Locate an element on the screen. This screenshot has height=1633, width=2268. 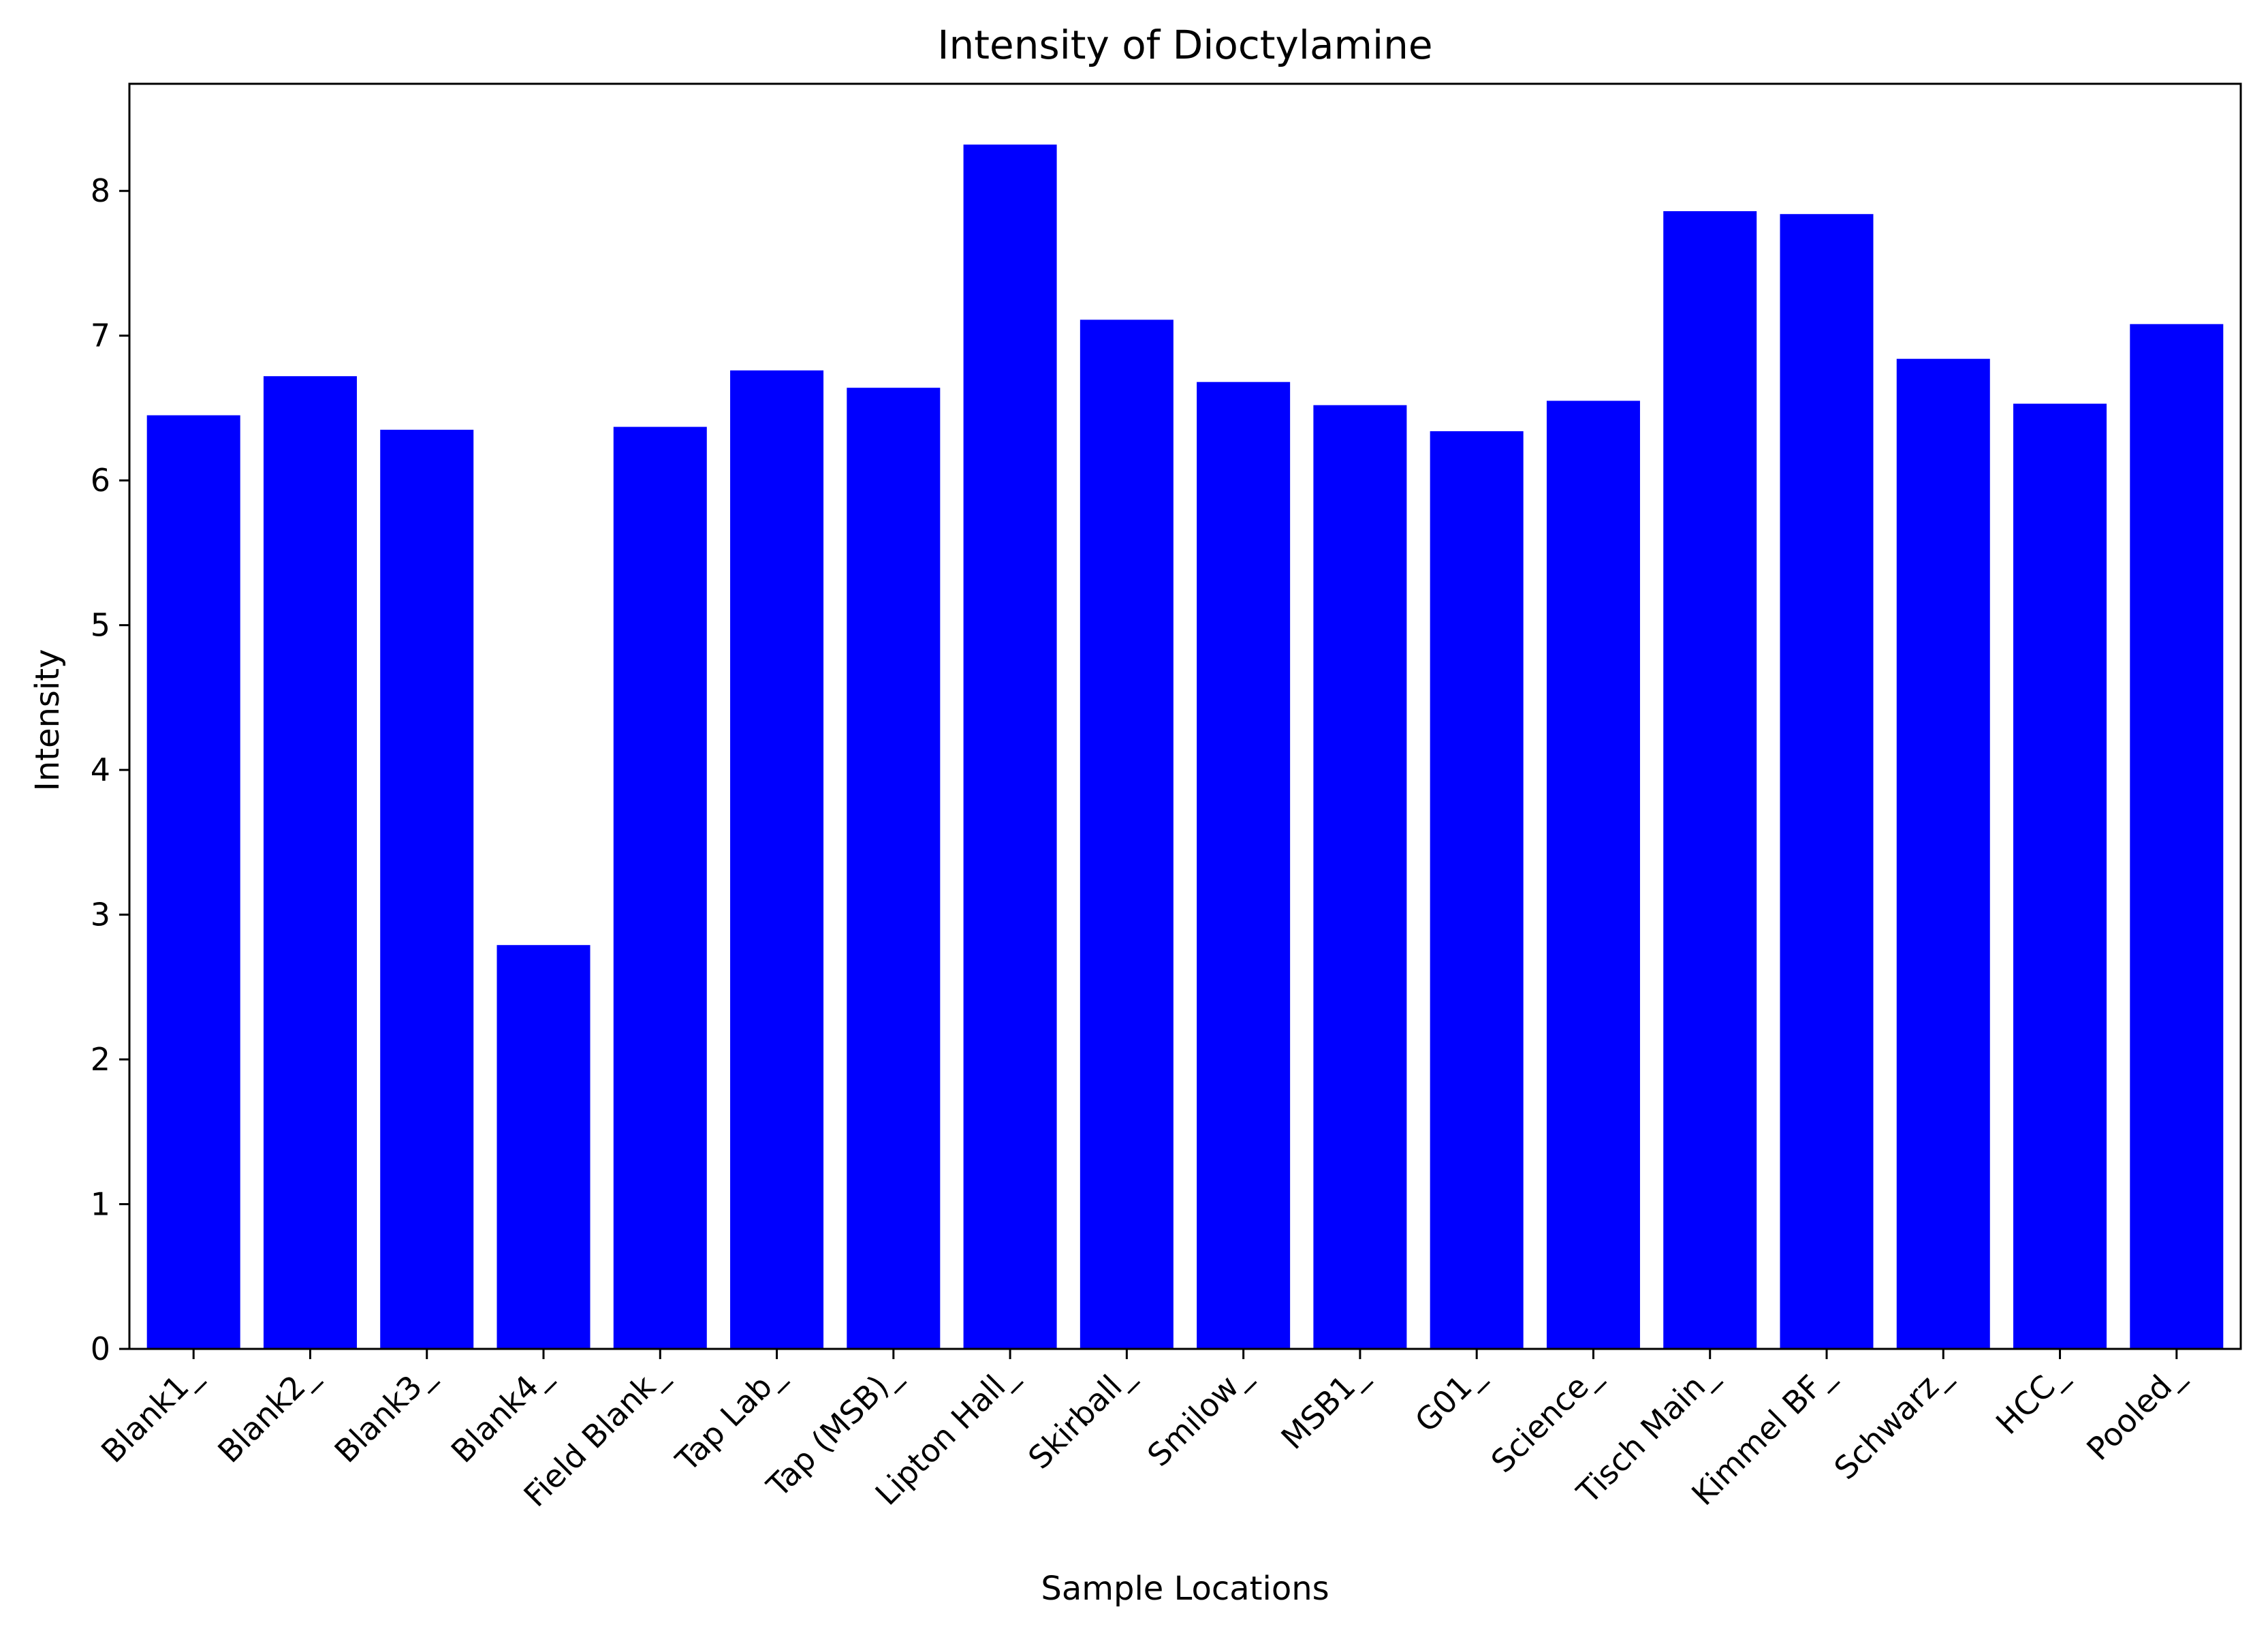
x-tick-label: Schwarz_ is located at coordinates (1892, 1421).